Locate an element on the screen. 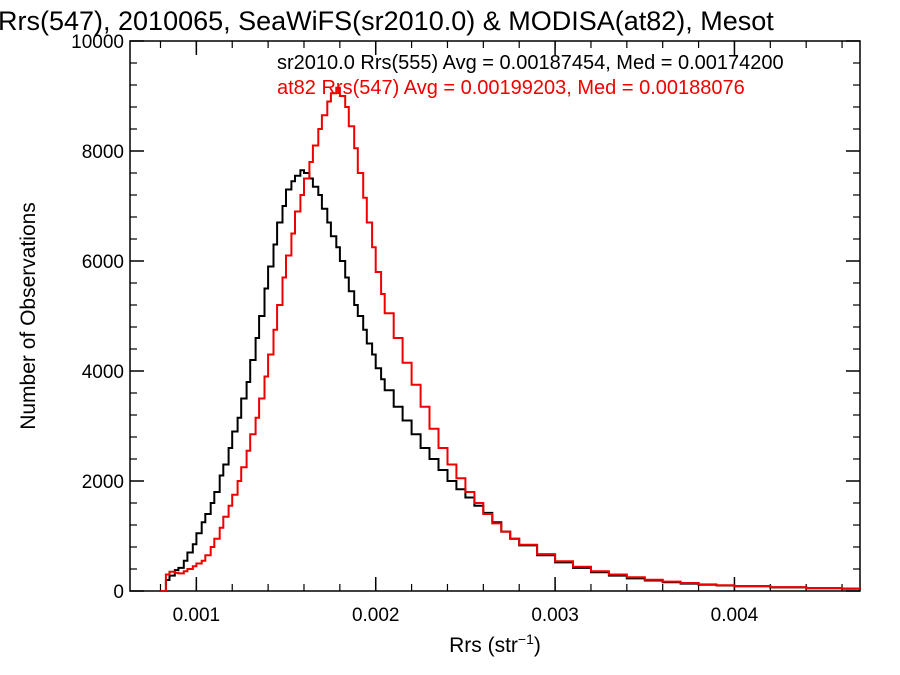  y-tick-label: 2000 is located at coordinates (103, 482).